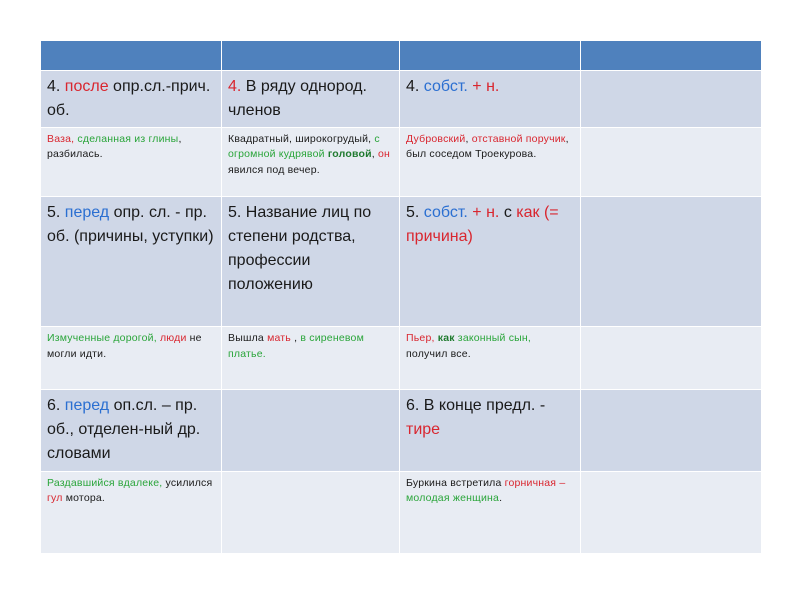 This screenshot has width=800, height=600. Describe the element at coordinates (301, 138) in the screenshot. I see `cell-text: Квадратный, широкогрудый,` at that location.